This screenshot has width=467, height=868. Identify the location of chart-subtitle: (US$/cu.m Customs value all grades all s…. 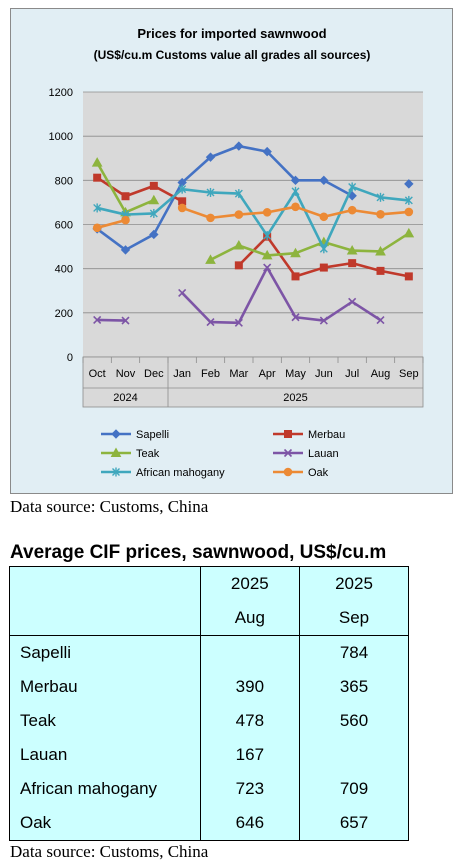
(232, 55).